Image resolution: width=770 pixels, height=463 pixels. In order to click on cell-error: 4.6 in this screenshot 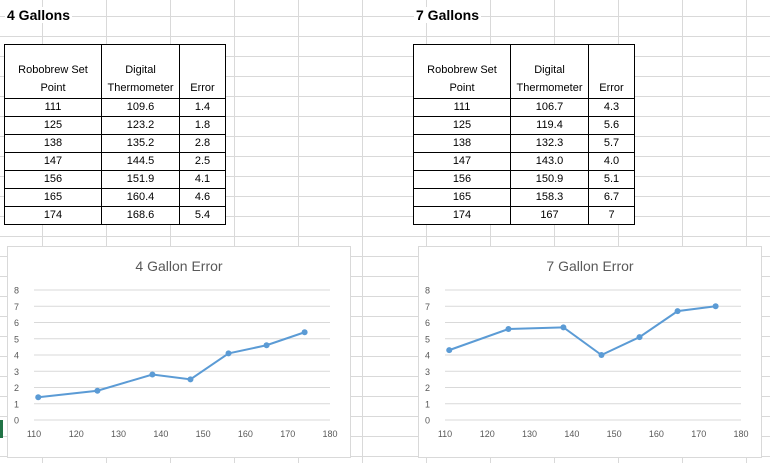, I will do `click(202, 197)`.